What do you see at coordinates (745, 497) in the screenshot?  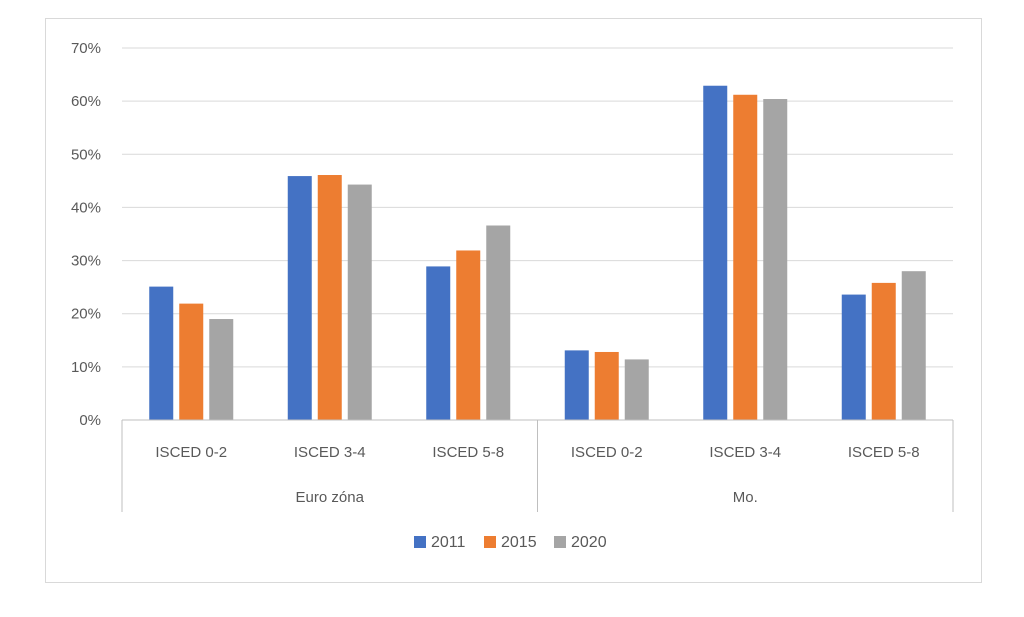 I see `x-group-label: Mo.` at bounding box center [745, 497].